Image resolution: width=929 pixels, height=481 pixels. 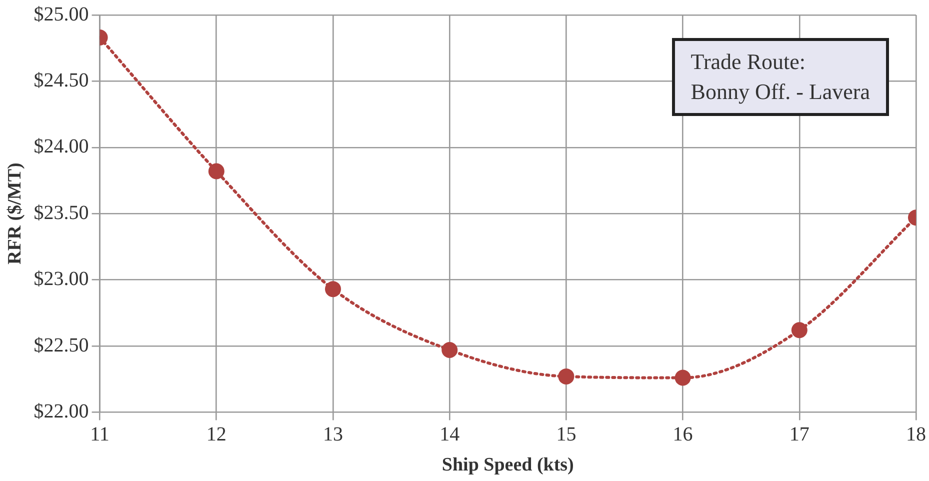 What do you see at coordinates (100, 434) in the screenshot?
I see `x-tick-label: 11` at bounding box center [100, 434].